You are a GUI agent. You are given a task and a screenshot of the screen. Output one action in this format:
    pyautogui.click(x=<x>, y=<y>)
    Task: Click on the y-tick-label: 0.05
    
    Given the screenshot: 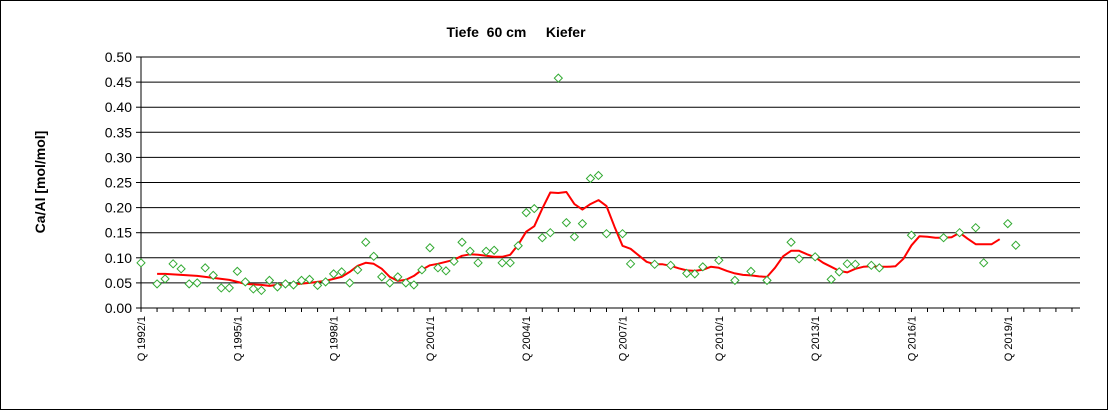 What is the action you would take?
    pyautogui.click(x=118, y=283)
    